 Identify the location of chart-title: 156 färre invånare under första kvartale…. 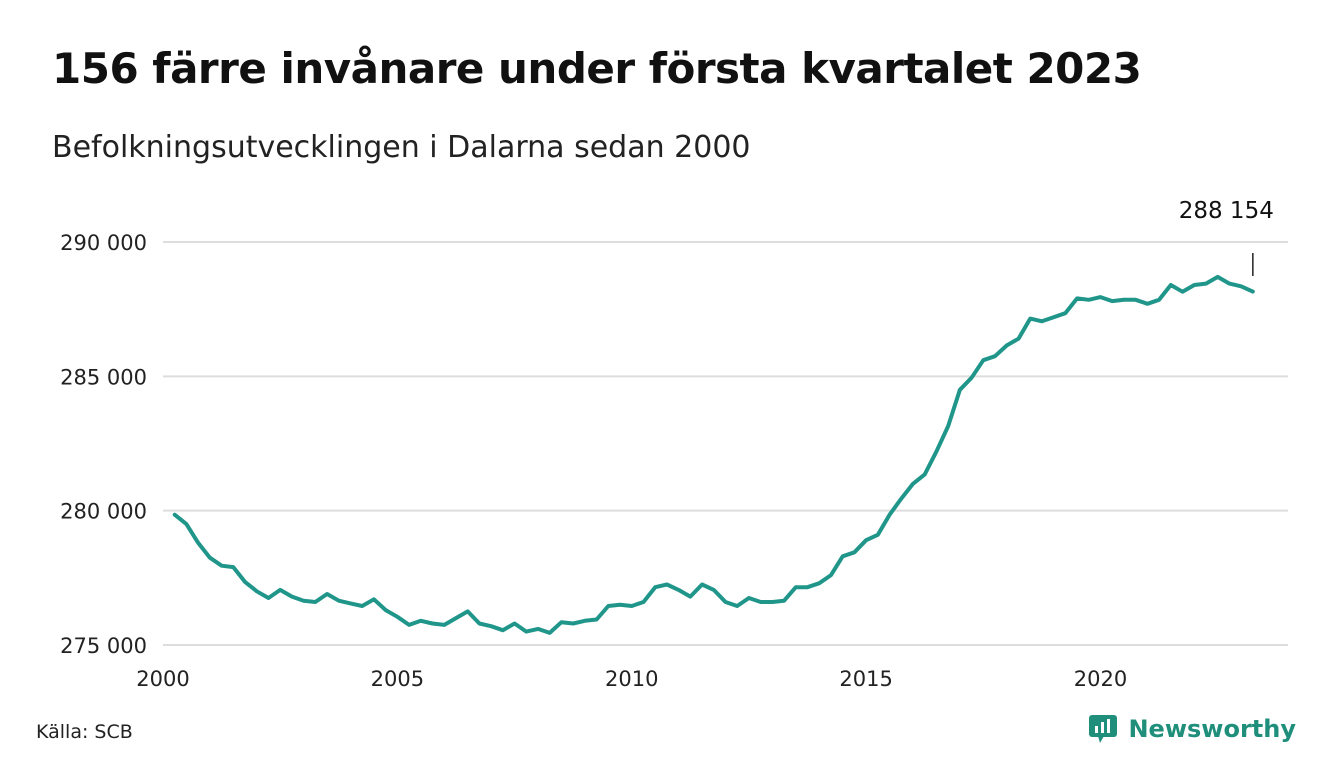
(597, 68).